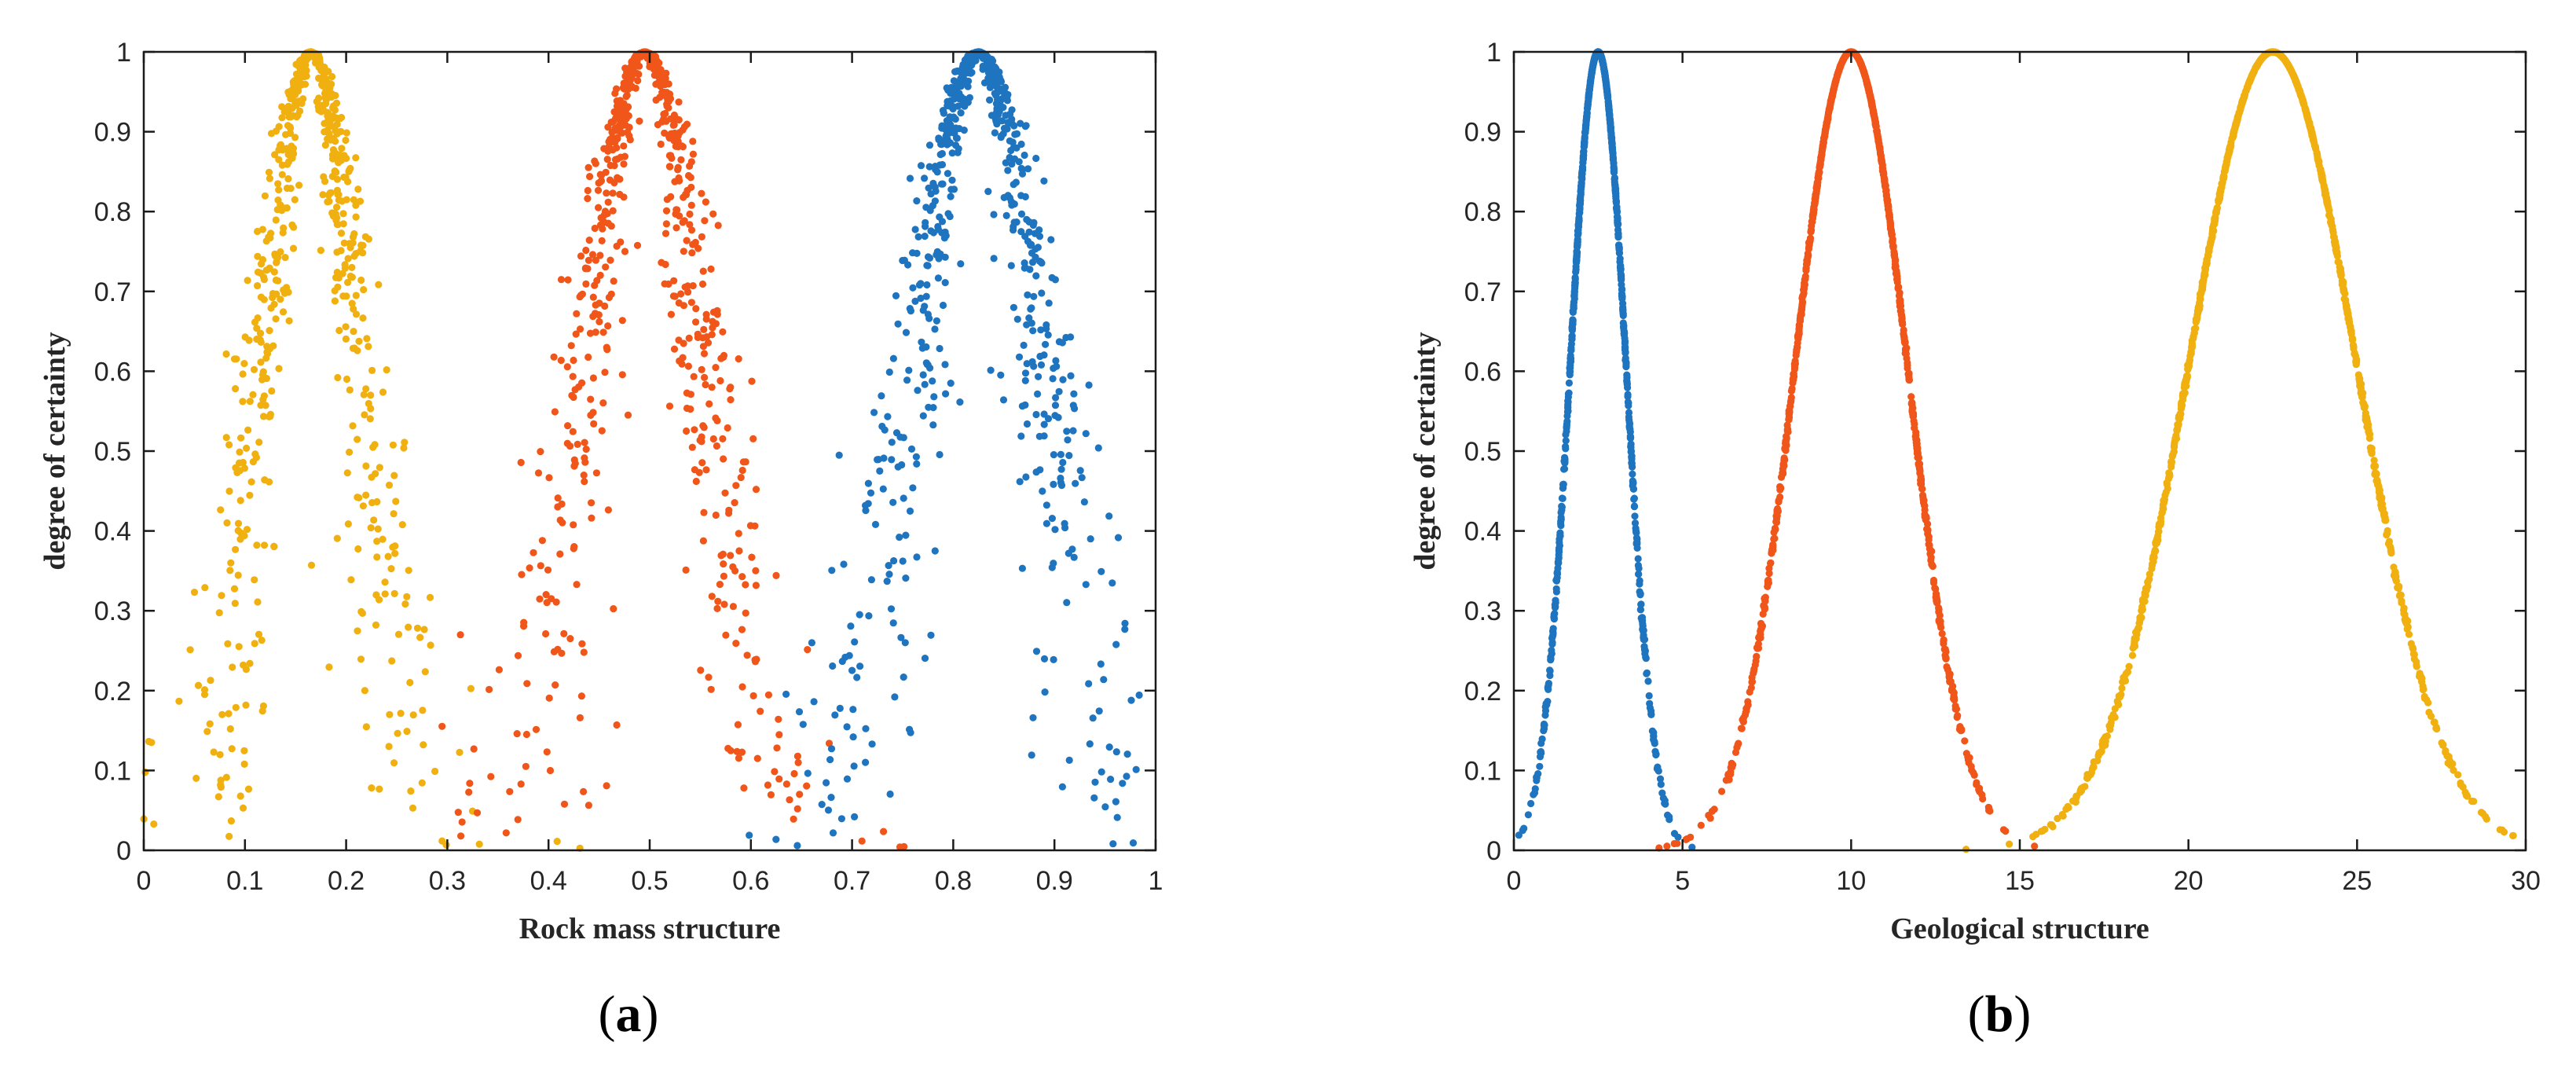  Describe the element at coordinates (112, 532) in the screenshot. I see `y-tick-label: 0.4` at that location.